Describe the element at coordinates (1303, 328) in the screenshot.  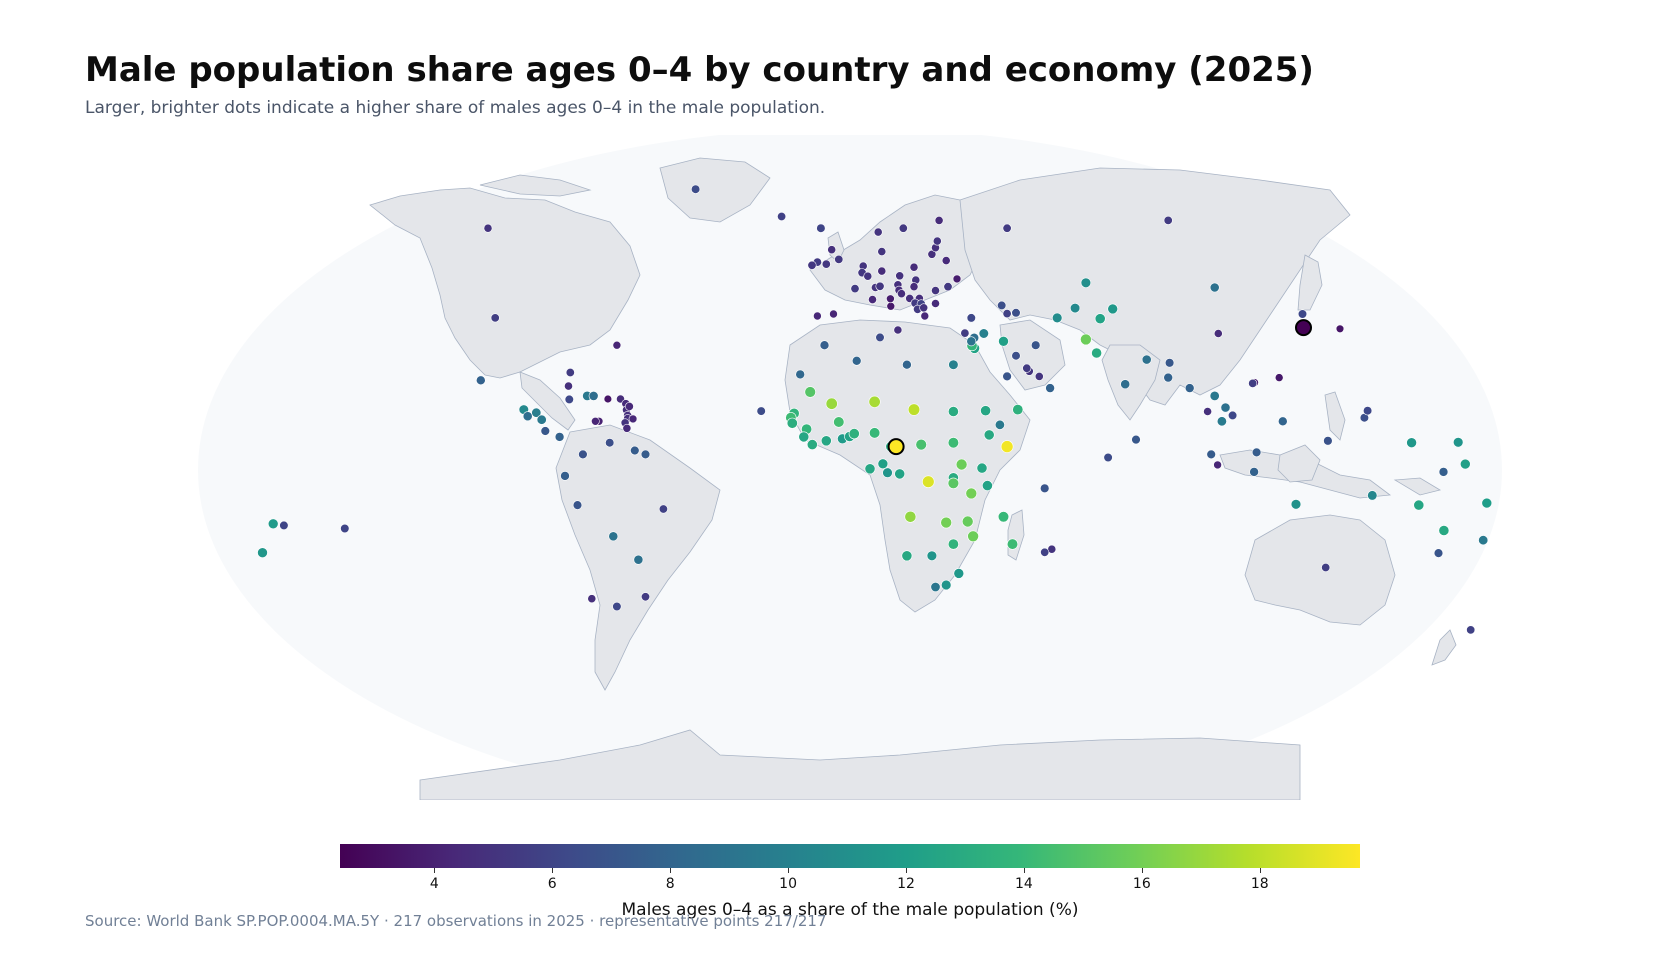
I see `highlighted-extreme-dot` at that location.